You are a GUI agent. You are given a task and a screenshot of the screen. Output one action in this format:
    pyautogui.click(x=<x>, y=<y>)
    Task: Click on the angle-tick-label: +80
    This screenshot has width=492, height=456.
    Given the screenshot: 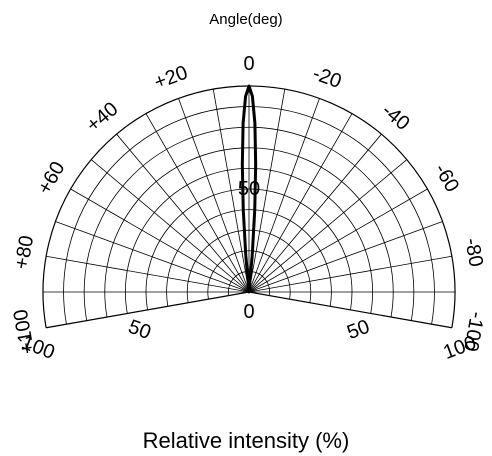 What is the action you would take?
    pyautogui.click(x=25, y=252)
    